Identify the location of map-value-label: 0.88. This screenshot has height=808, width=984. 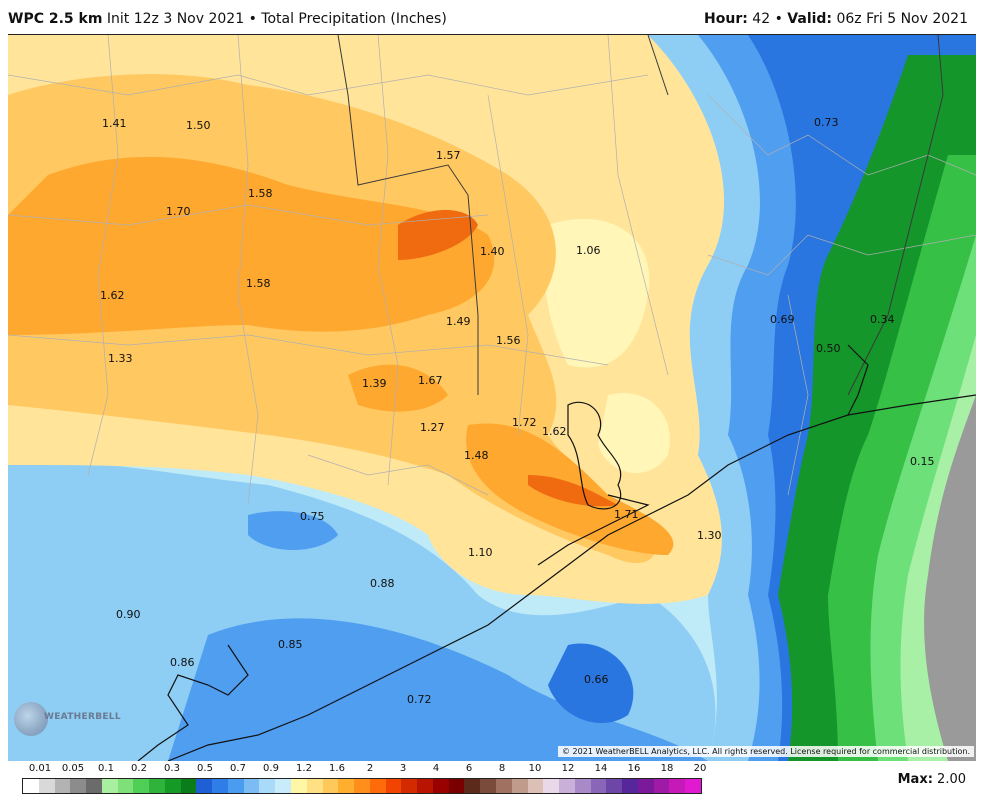
(382, 583).